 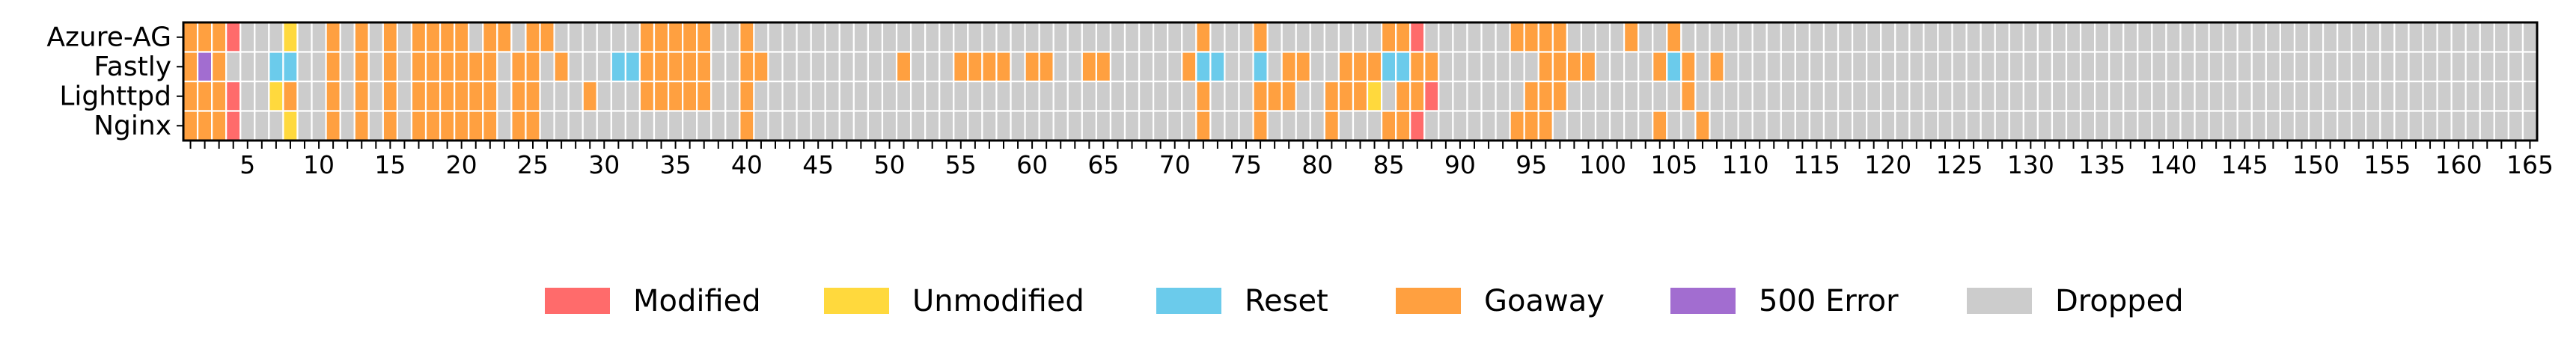 I want to click on x-tick-label: 25, so click(x=533, y=164).